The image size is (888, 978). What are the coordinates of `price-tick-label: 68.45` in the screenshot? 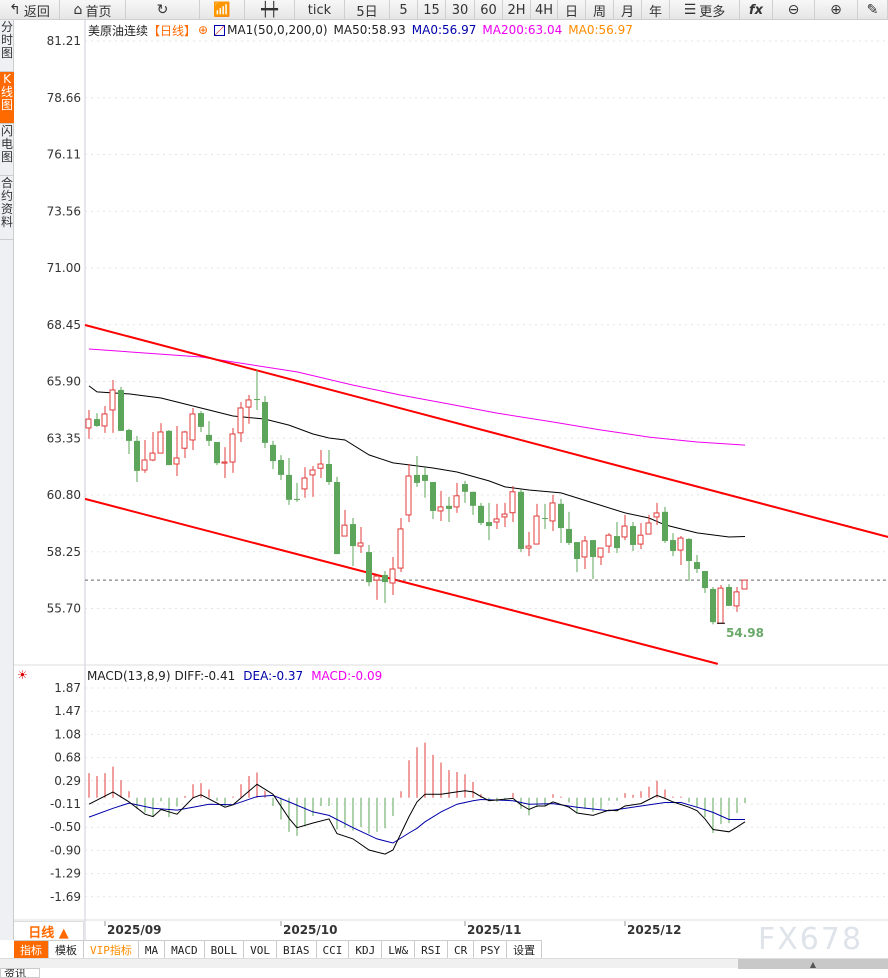 It's located at (64, 325).